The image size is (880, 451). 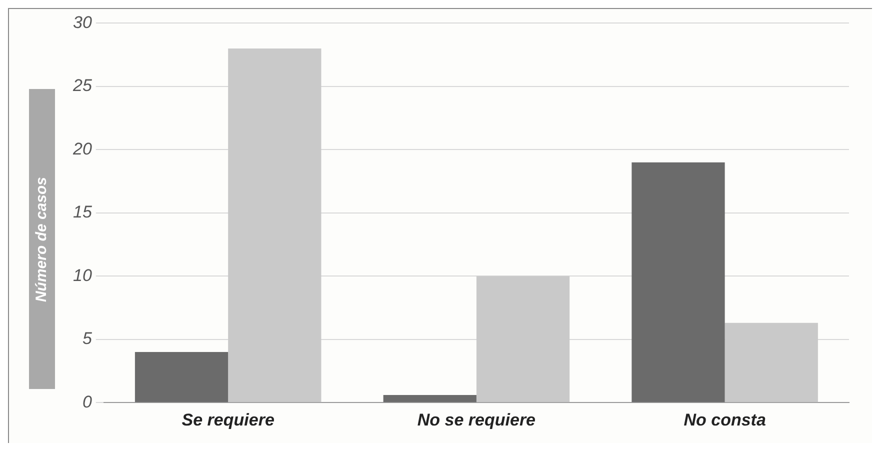 I want to click on y-tick-label: 25, so click(x=82, y=86).